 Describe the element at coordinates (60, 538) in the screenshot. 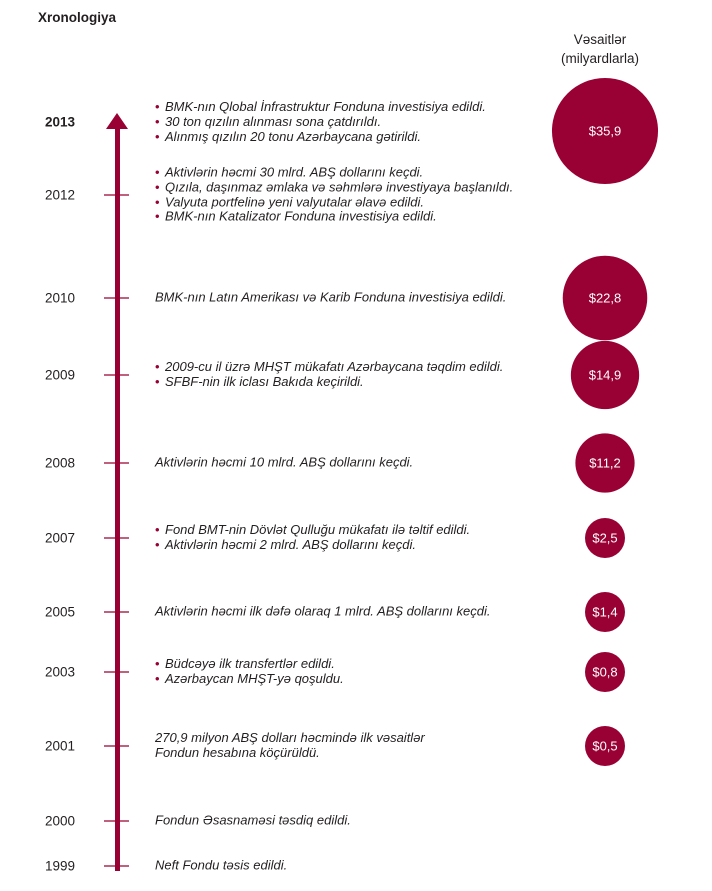

I see `year-label: 2007` at that location.